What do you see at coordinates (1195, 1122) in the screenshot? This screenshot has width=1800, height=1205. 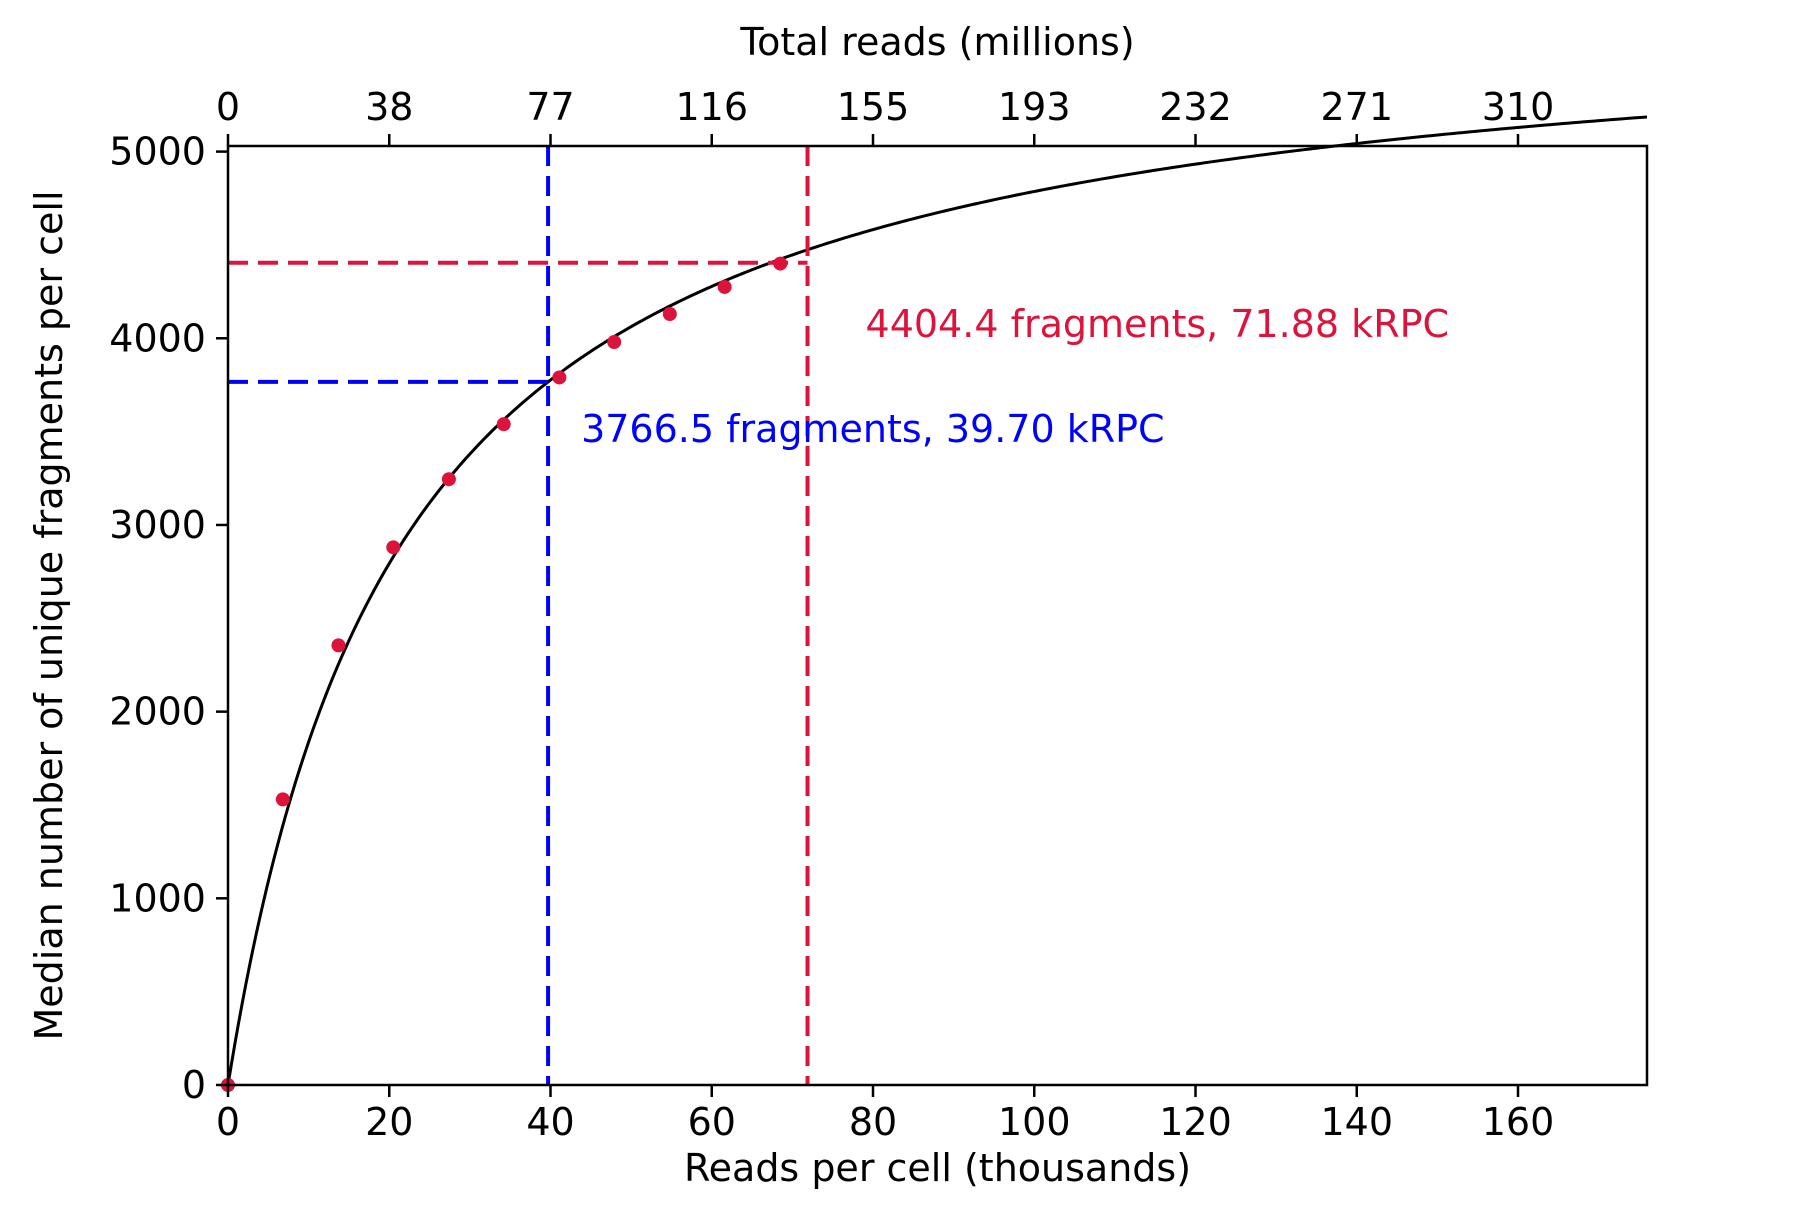 I see `x-tick-label: 120` at bounding box center [1195, 1122].